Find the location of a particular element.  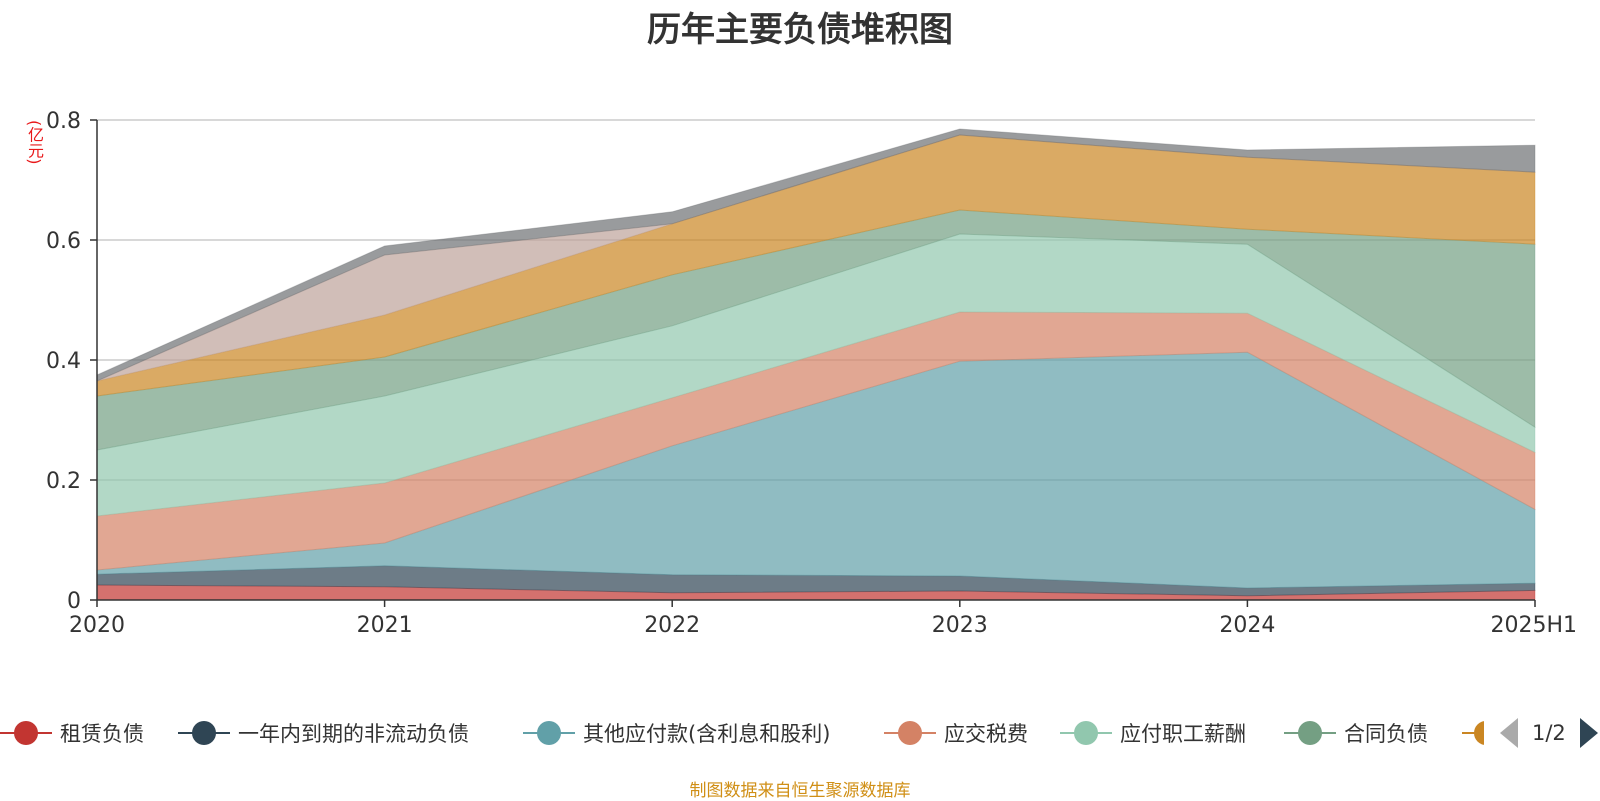

legend-item: 合同负债 is located at coordinates (1356, 733).